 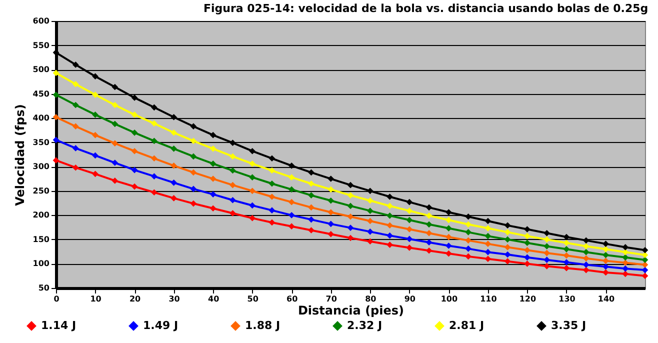 I want to click on y-tick-label: 550, so click(x=41, y=45).